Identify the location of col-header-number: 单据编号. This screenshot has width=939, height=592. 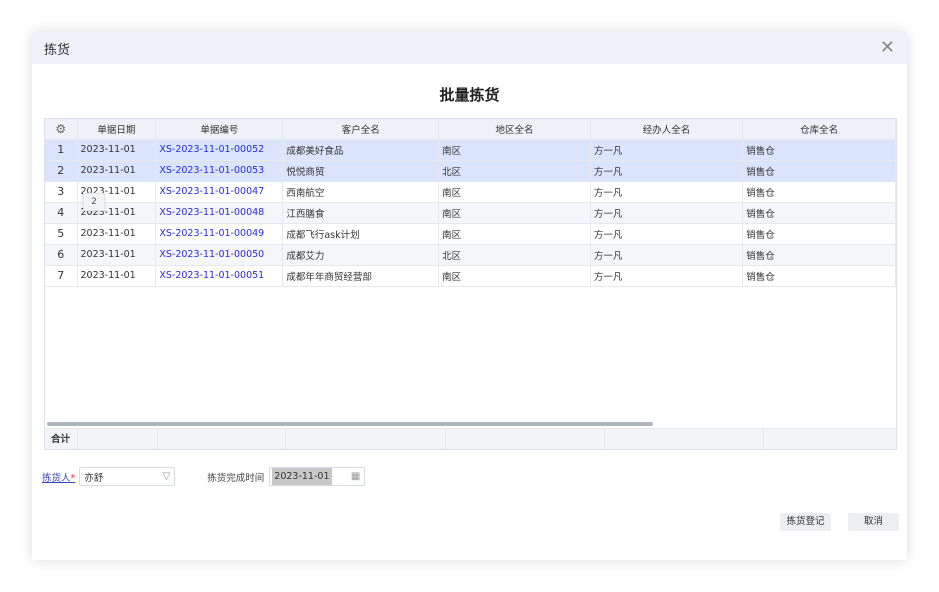
(219, 129).